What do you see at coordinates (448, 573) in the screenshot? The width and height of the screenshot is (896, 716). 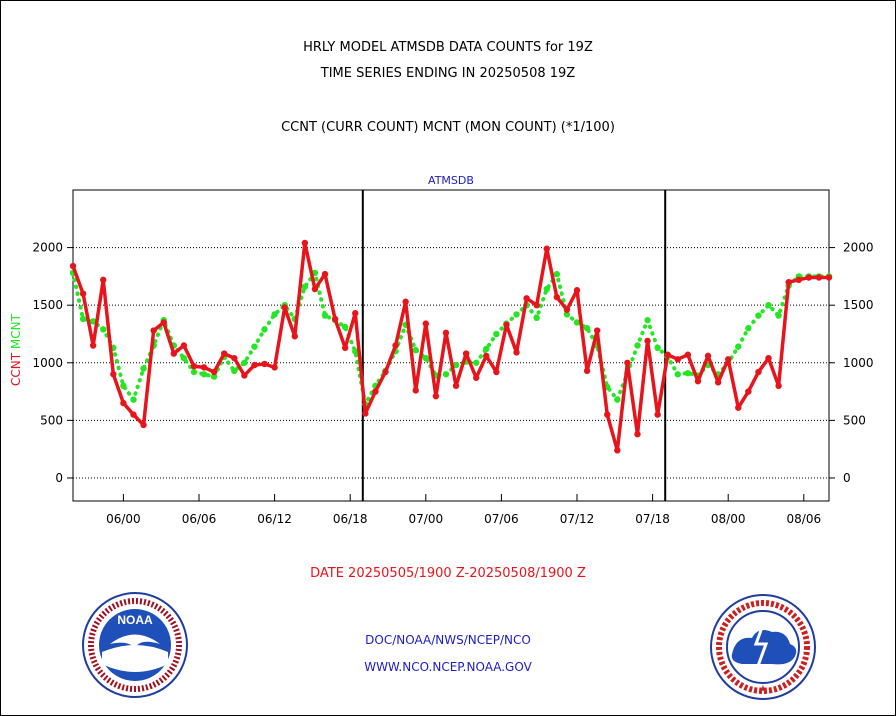 I see `date-range-label: DATE 20250505/1900 Z-20250508/1900 Z` at bounding box center [448, 573].